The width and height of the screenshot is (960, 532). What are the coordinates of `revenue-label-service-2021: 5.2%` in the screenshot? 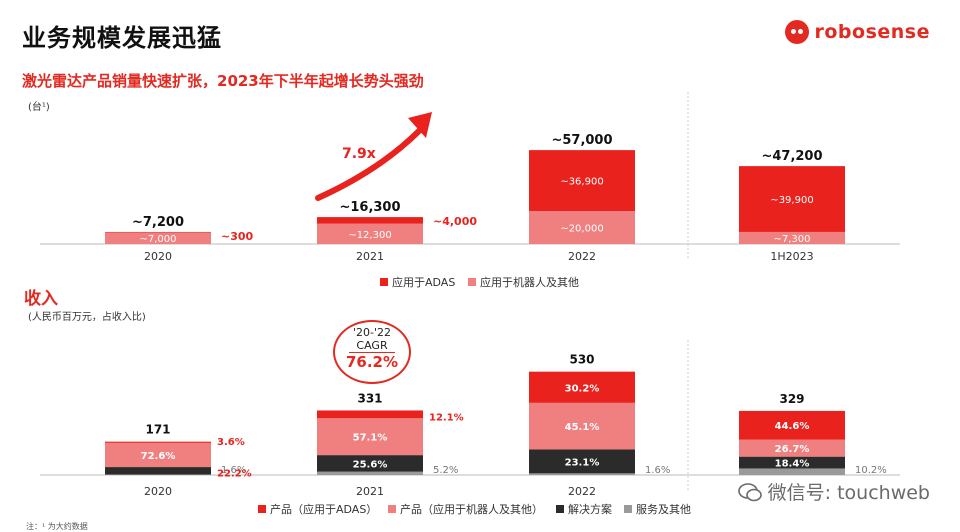 It's located at (445, 470).